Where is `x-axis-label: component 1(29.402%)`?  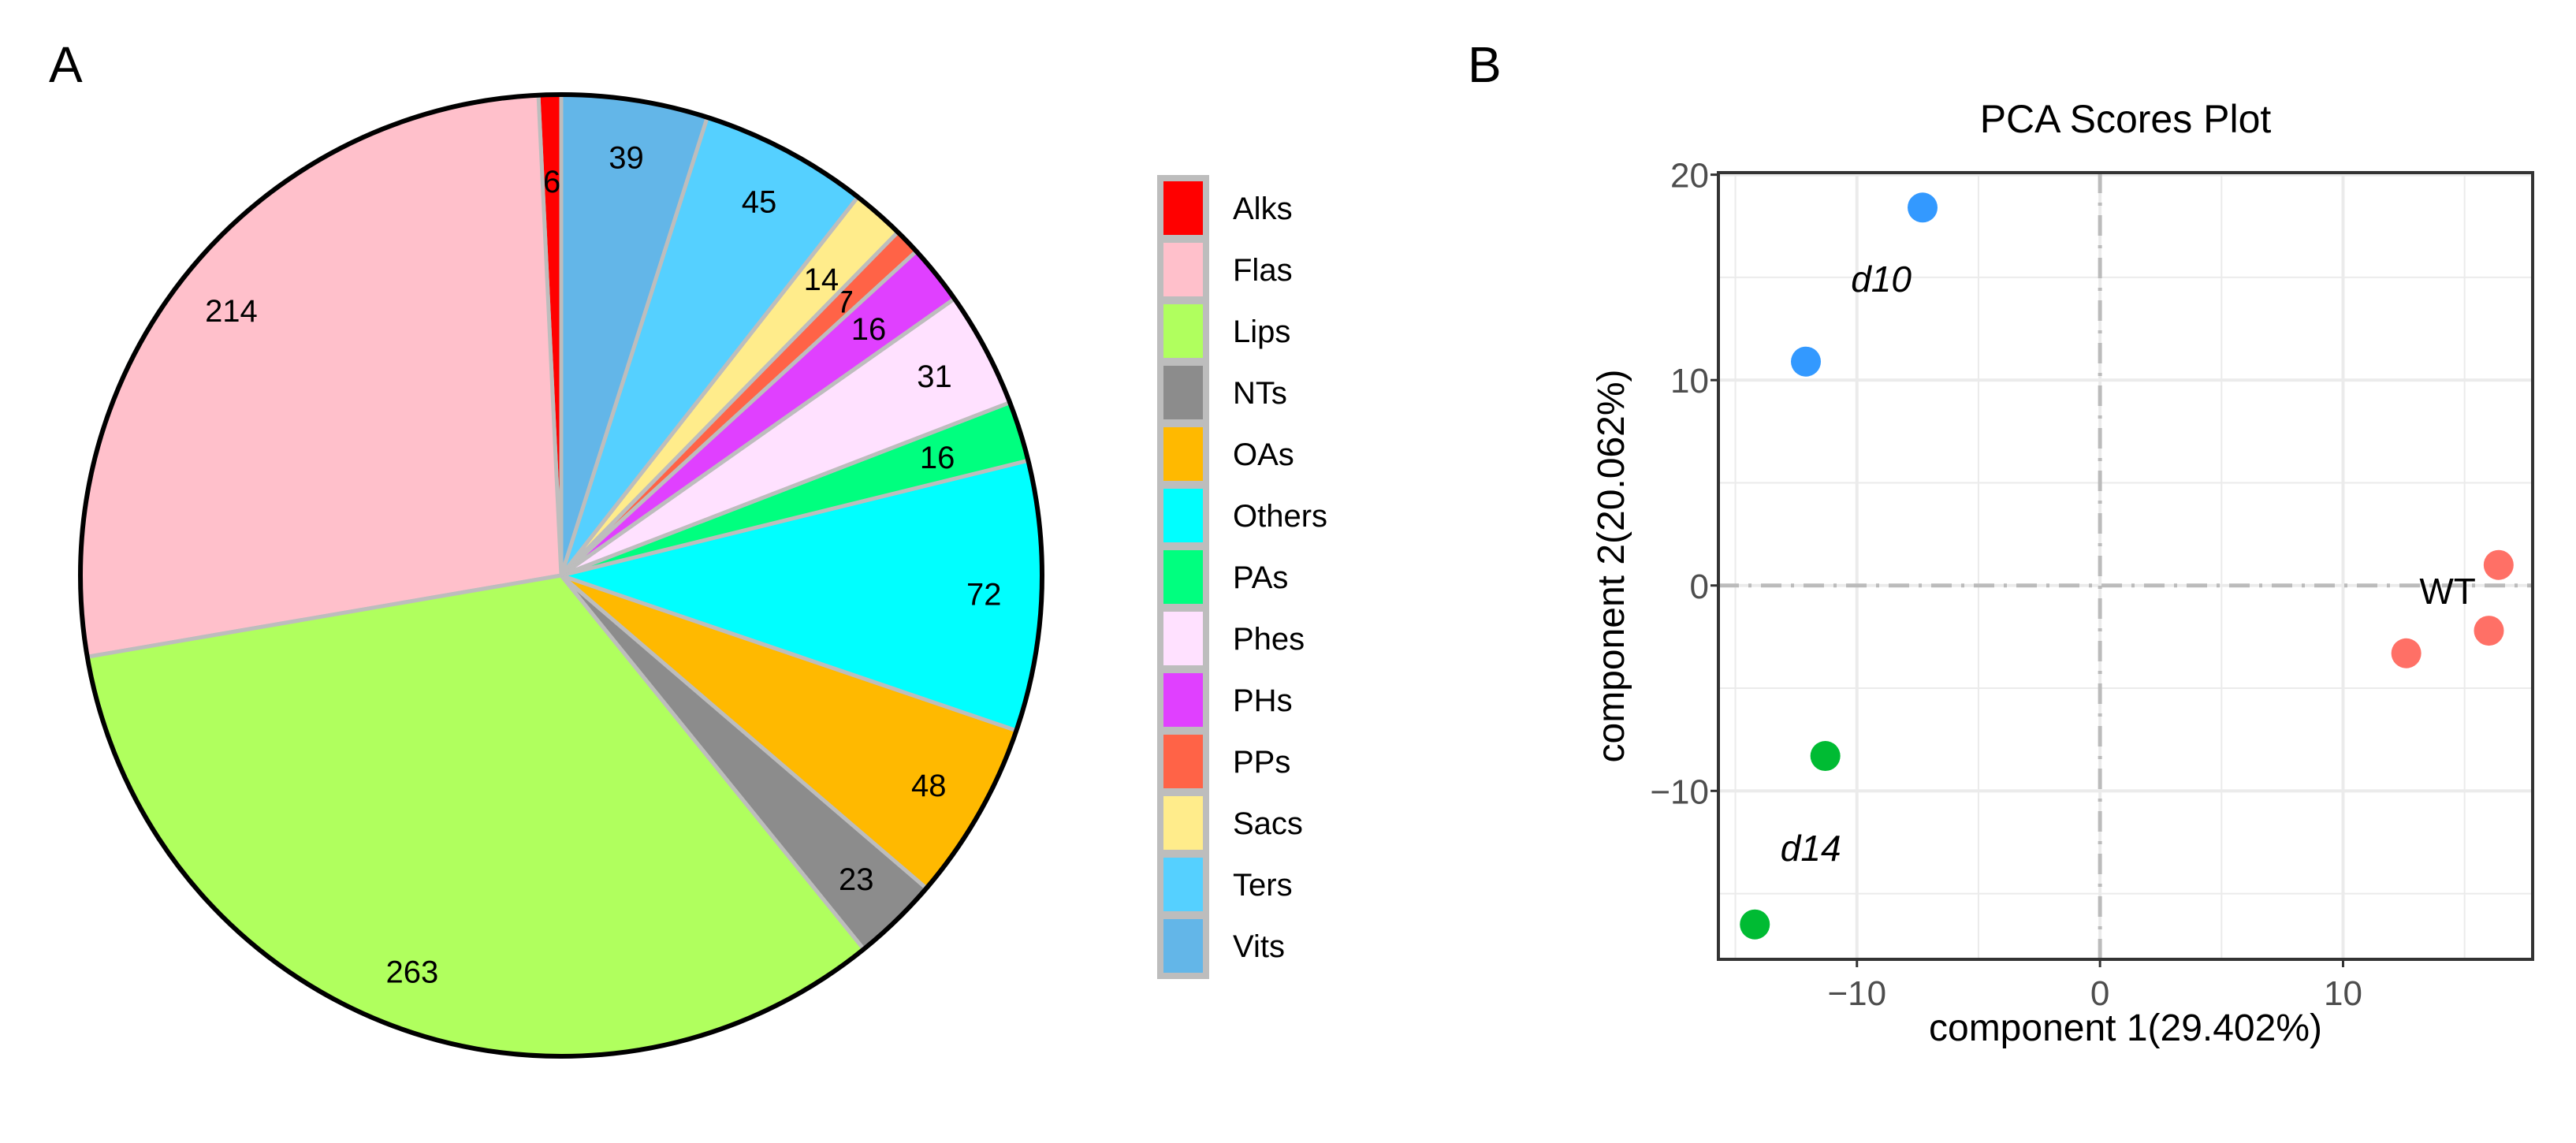 x-axis-label: component 1(29.402%) is located at coordinates (2125, 1028).